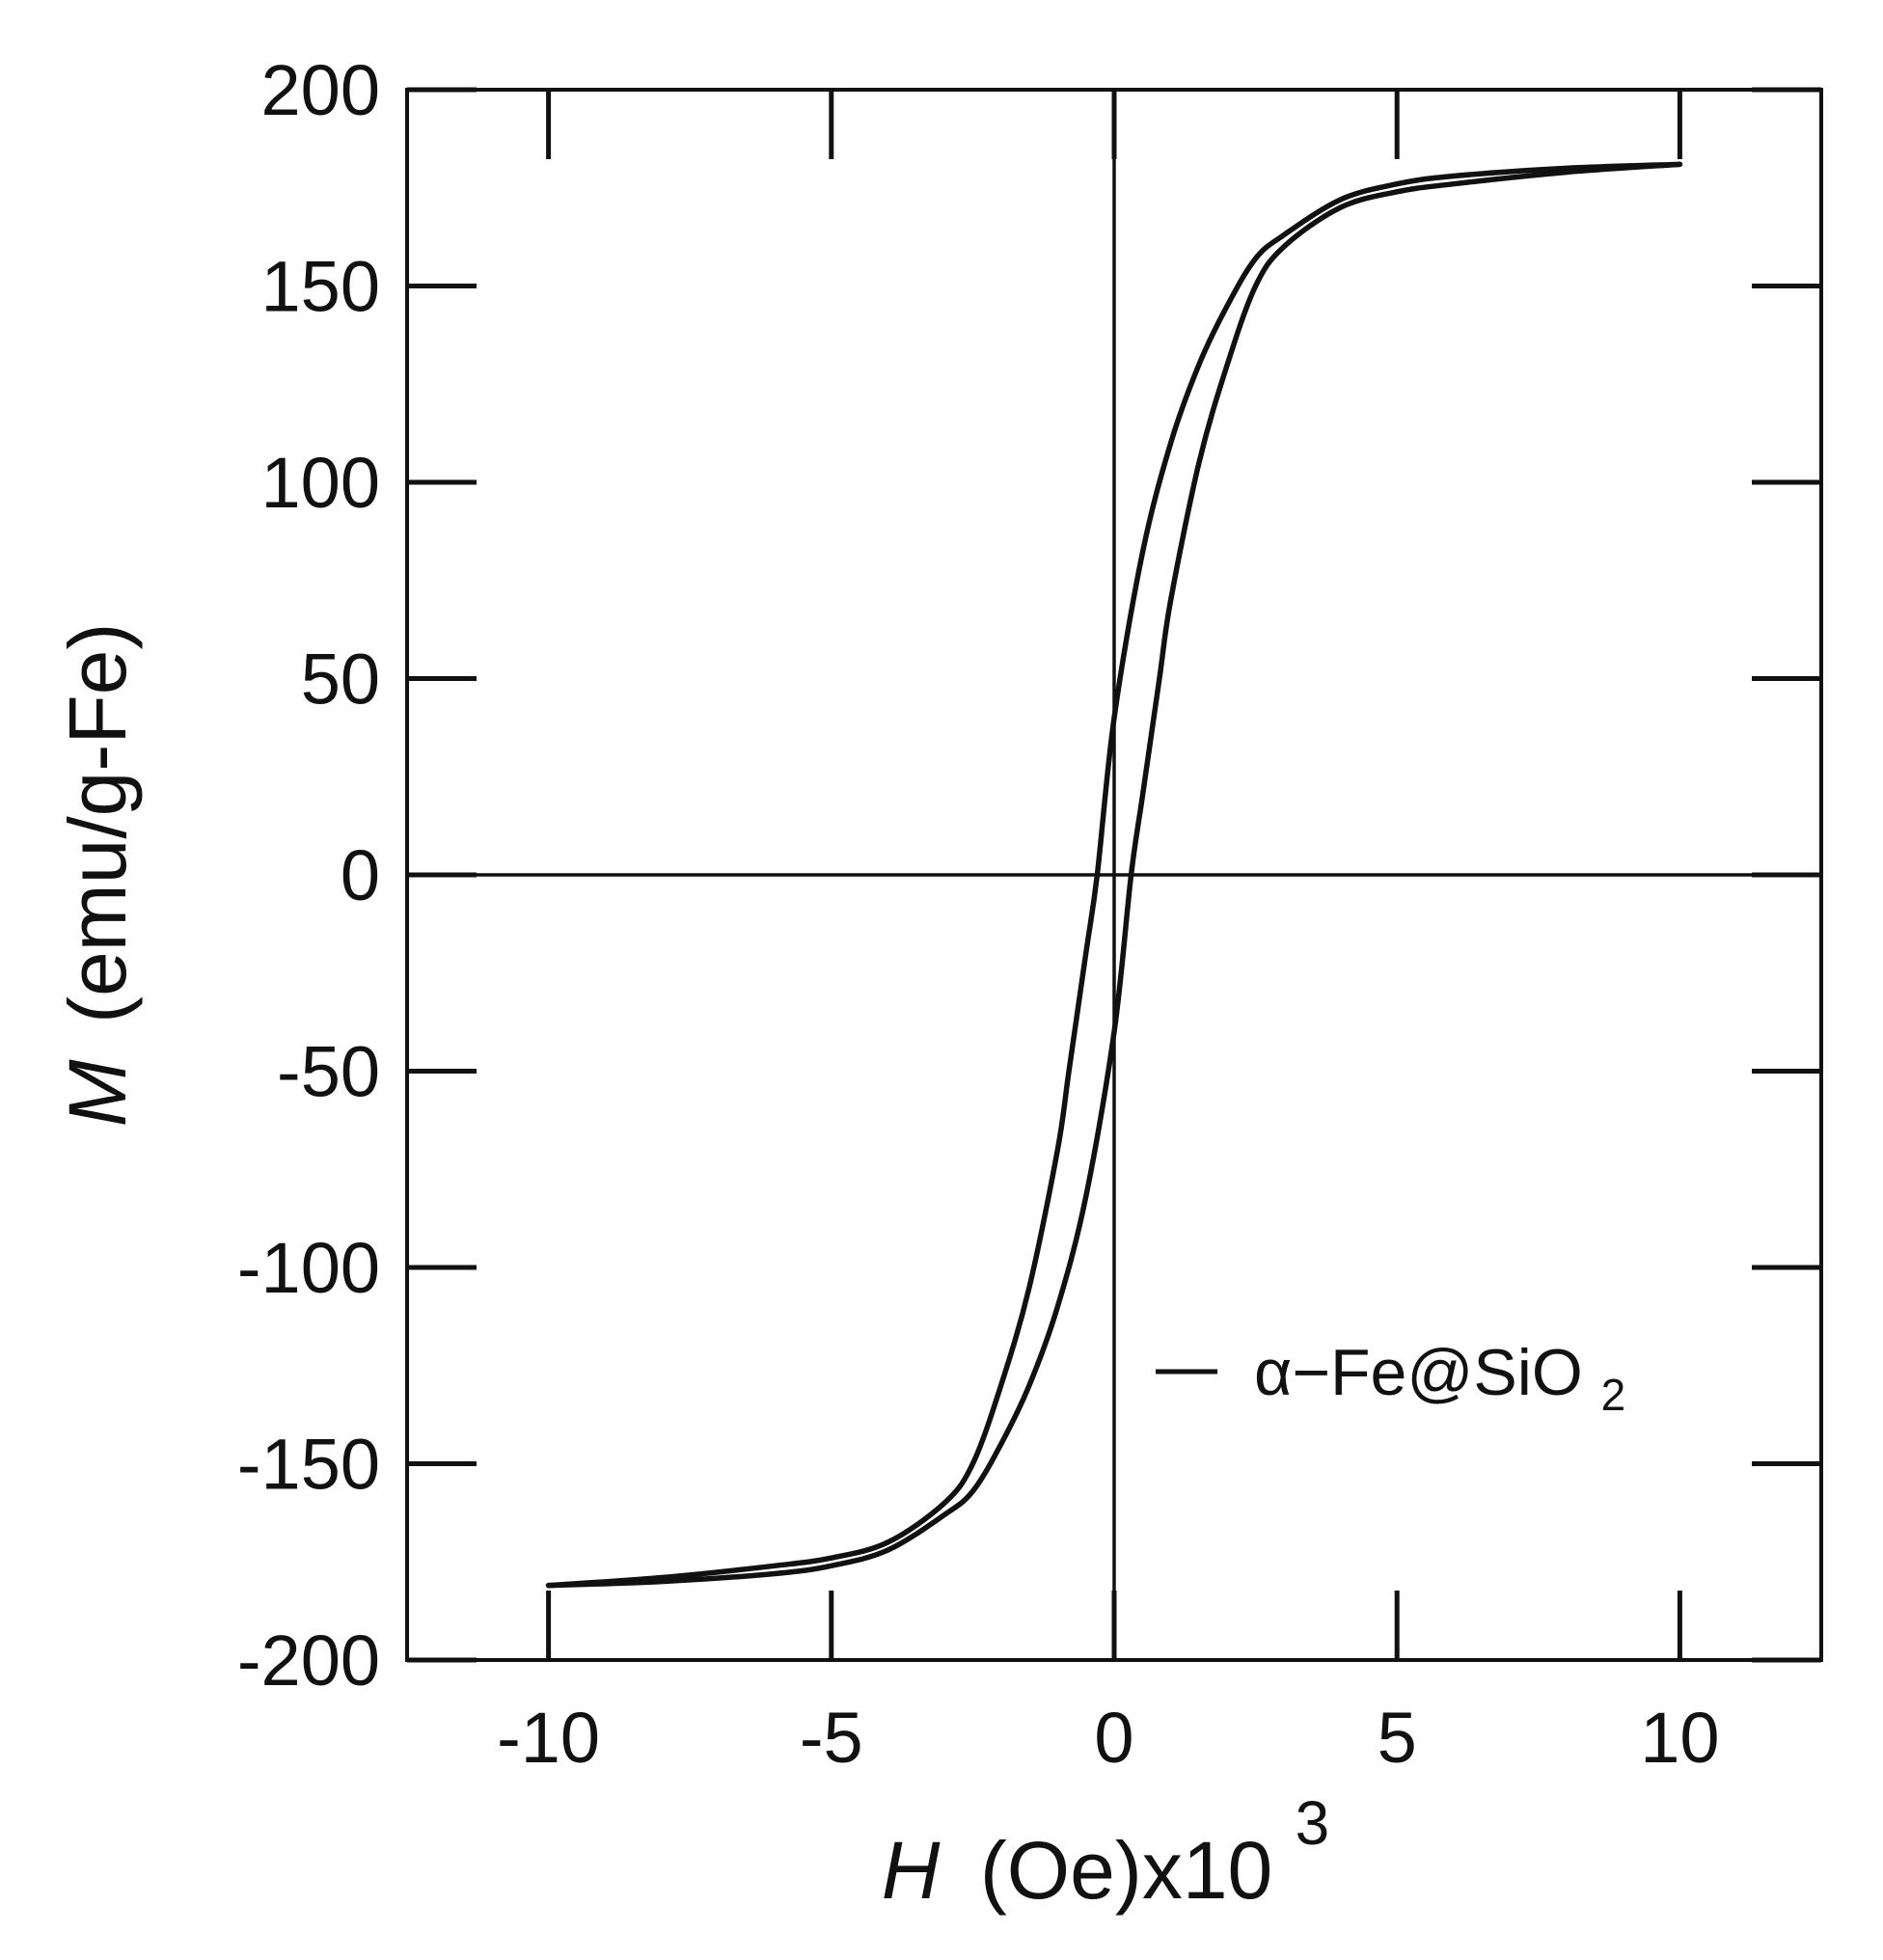  I want to click on y-tick-label: 50, so click(341, 680).